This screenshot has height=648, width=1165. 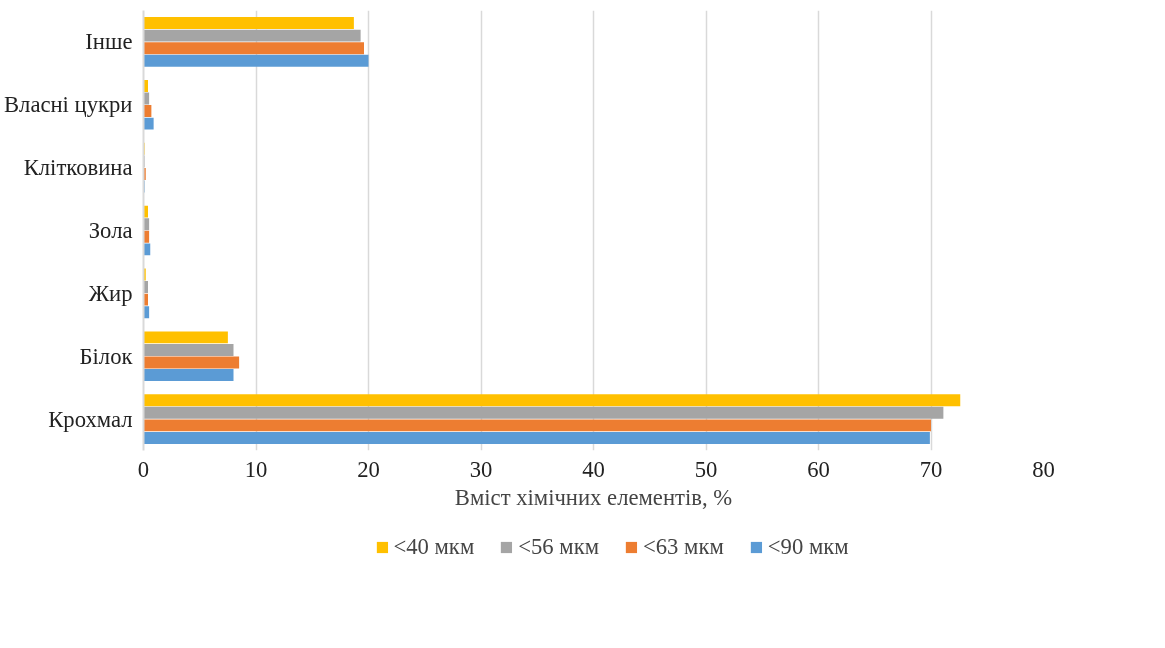 What do you see at coordinates (593, 469) in the screenshot?
I see `x-tick-label: 40` at bounding box center [593, 469].